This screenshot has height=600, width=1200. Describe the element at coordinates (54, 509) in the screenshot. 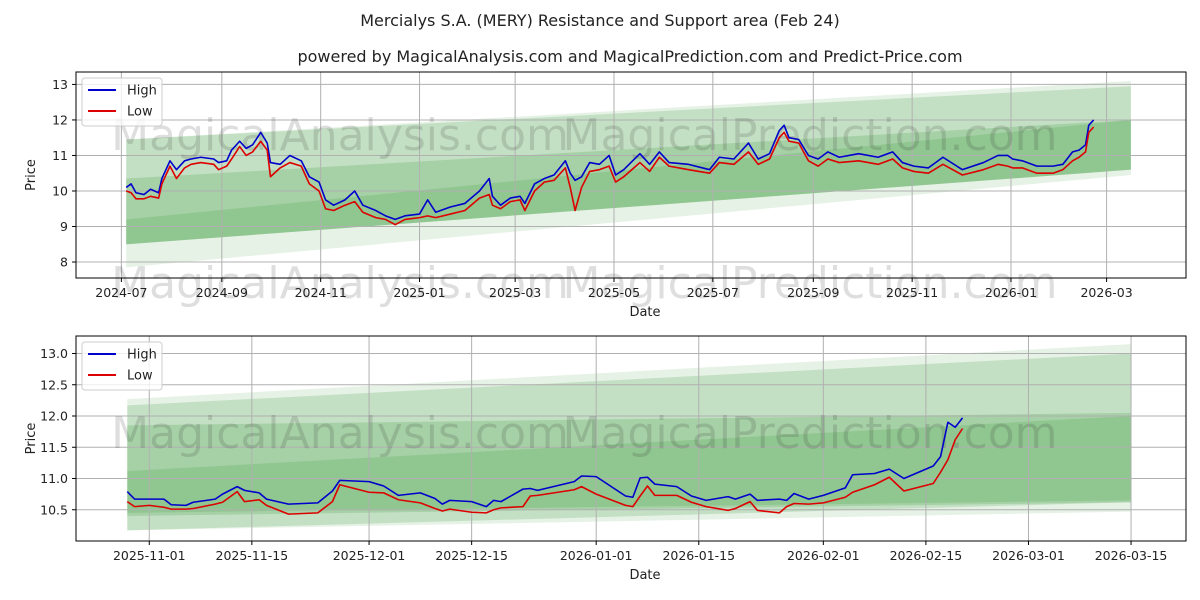

I see `y-tick-label: 10.5` at that location.